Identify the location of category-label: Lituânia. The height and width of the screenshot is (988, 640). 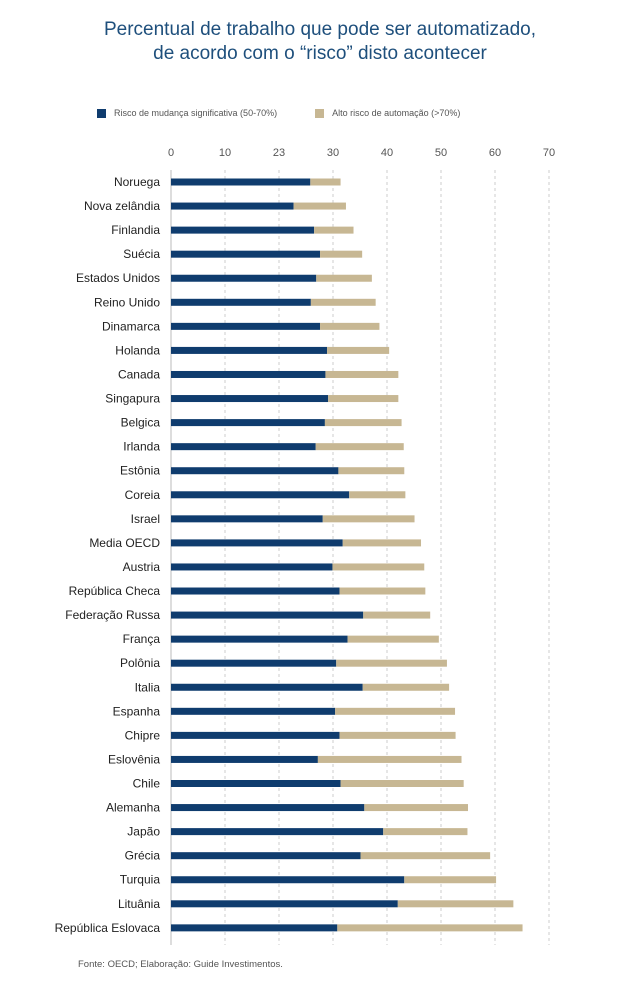
(139, 904).